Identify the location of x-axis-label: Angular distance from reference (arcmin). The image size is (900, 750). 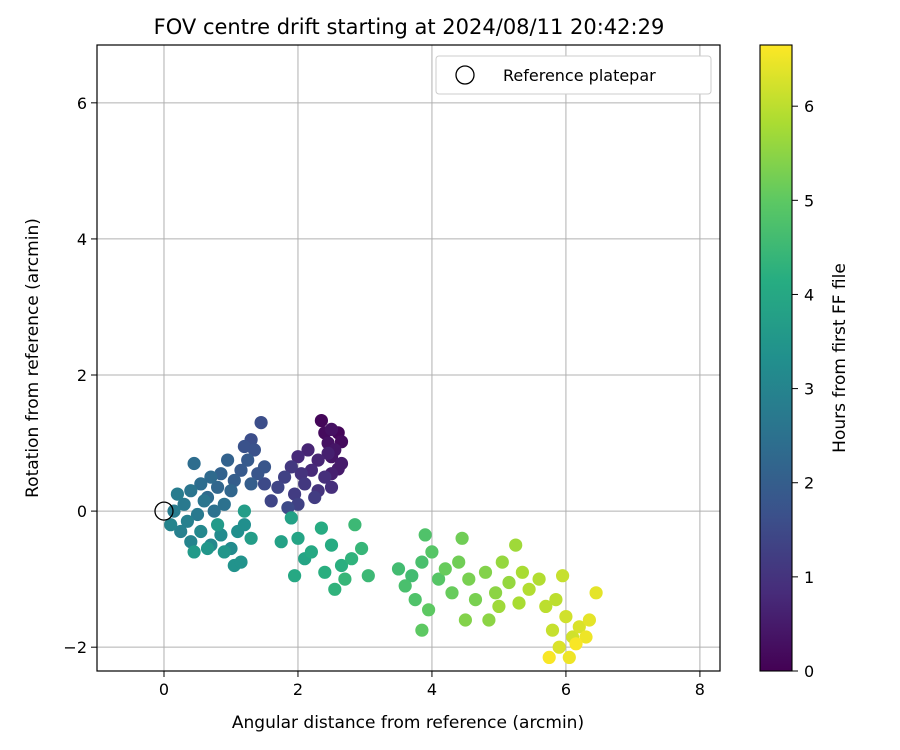
(408, 723).